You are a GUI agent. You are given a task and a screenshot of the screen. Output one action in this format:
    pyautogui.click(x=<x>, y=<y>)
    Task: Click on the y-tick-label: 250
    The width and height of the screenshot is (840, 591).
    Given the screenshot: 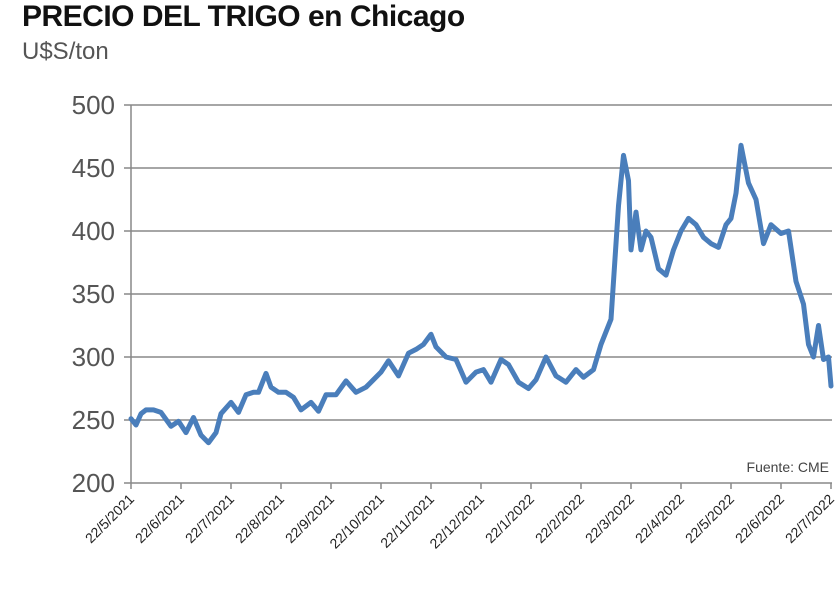 What is the action you would take?
    pyautogui.click(x=93, y=420)
    